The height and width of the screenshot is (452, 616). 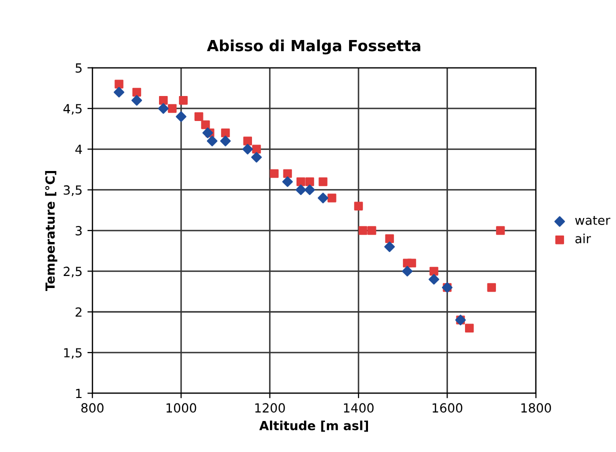 What do you see at coordinates (79, 68) in the screenshot?
I see `y-tick-label: 5` at bounding box center [79, 68].